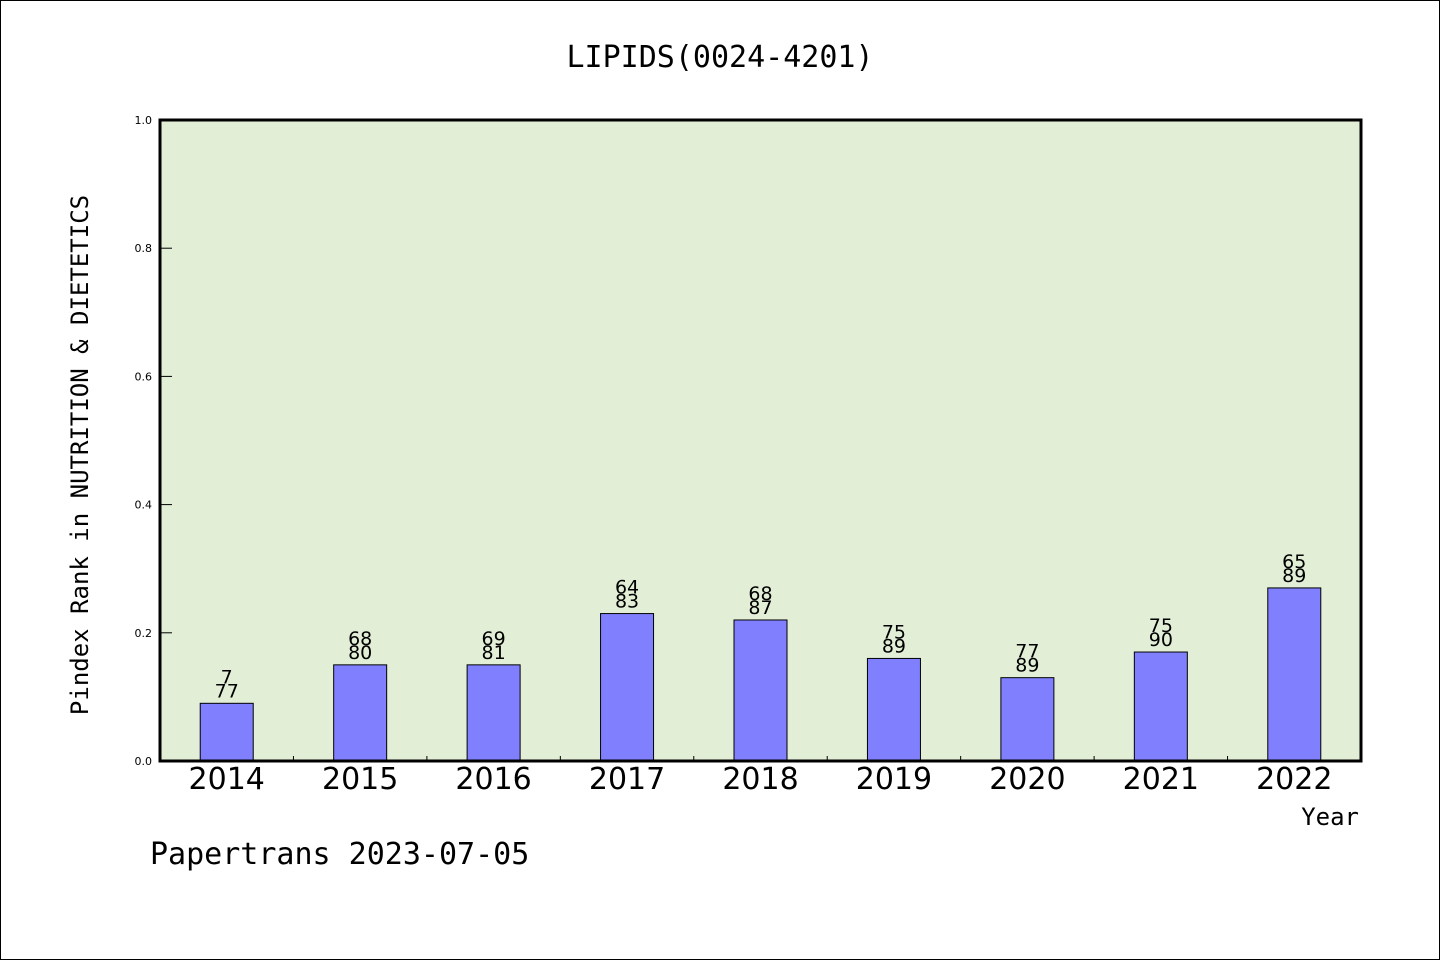 Image resolution: width=1440 pixels, height=960 pixels. Describe the element at coordinates (80, 455) in the screenshot. I see `y-axis-label: Pindex Rank in NUTRITION & DIETETICS` at that location.